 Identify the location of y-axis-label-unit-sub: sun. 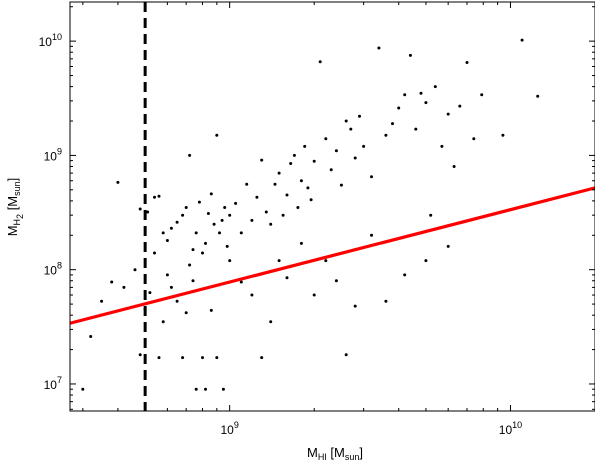
(17, 188).